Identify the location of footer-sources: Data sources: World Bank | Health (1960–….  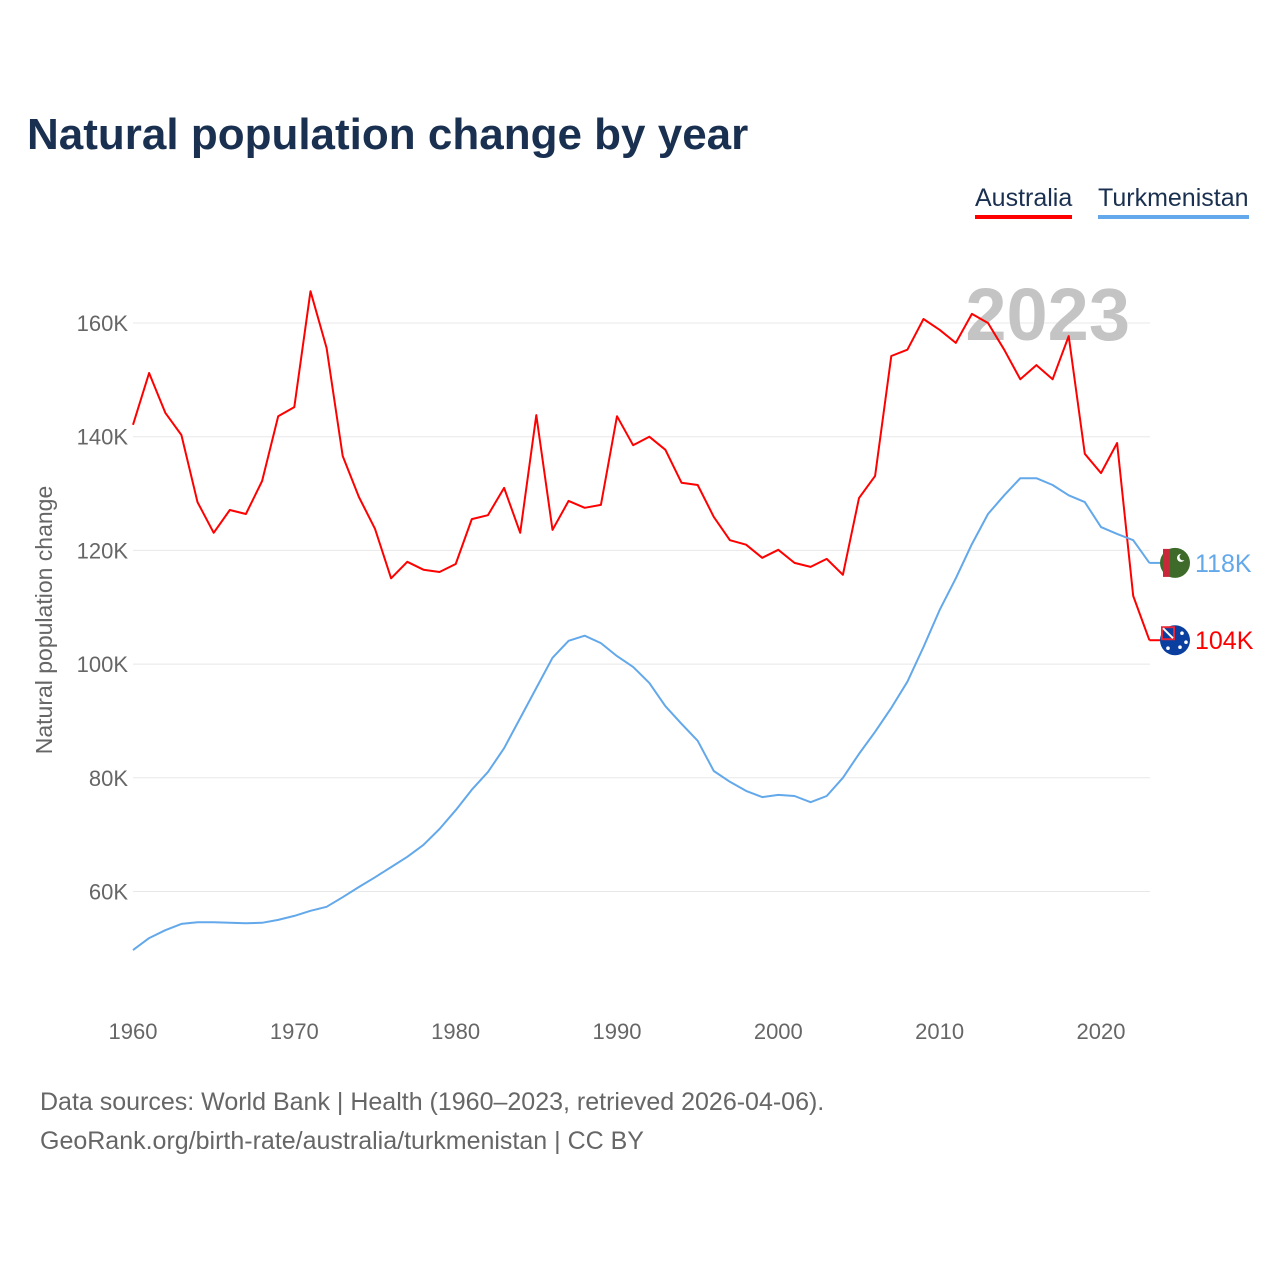
(432, 1102).